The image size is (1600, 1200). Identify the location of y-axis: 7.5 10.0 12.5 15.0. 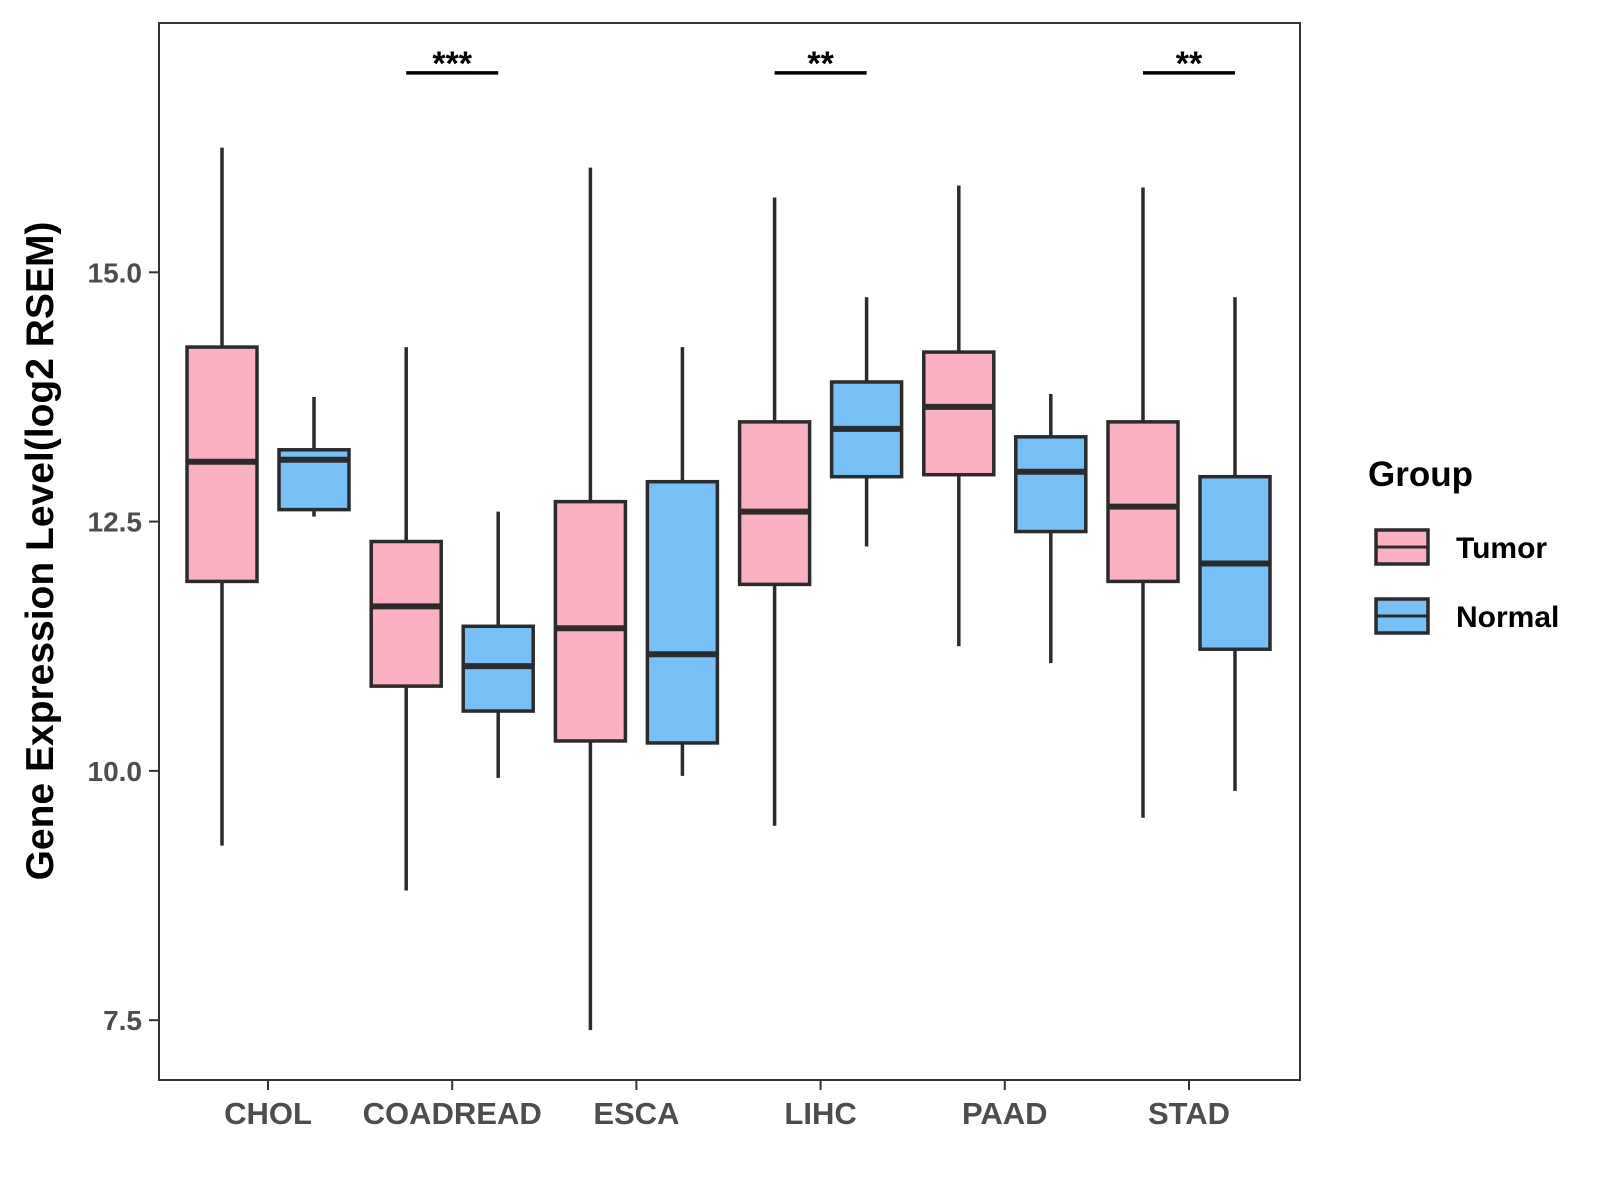
(123, 646).